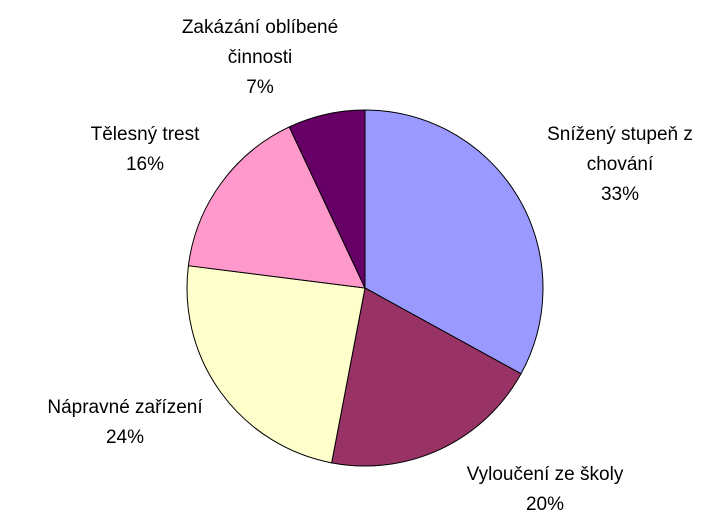 This screenshot has height=519, width=718. I want to click on slice-label: Zakázání oblíbené činnosti 7%, so click(260, 58).